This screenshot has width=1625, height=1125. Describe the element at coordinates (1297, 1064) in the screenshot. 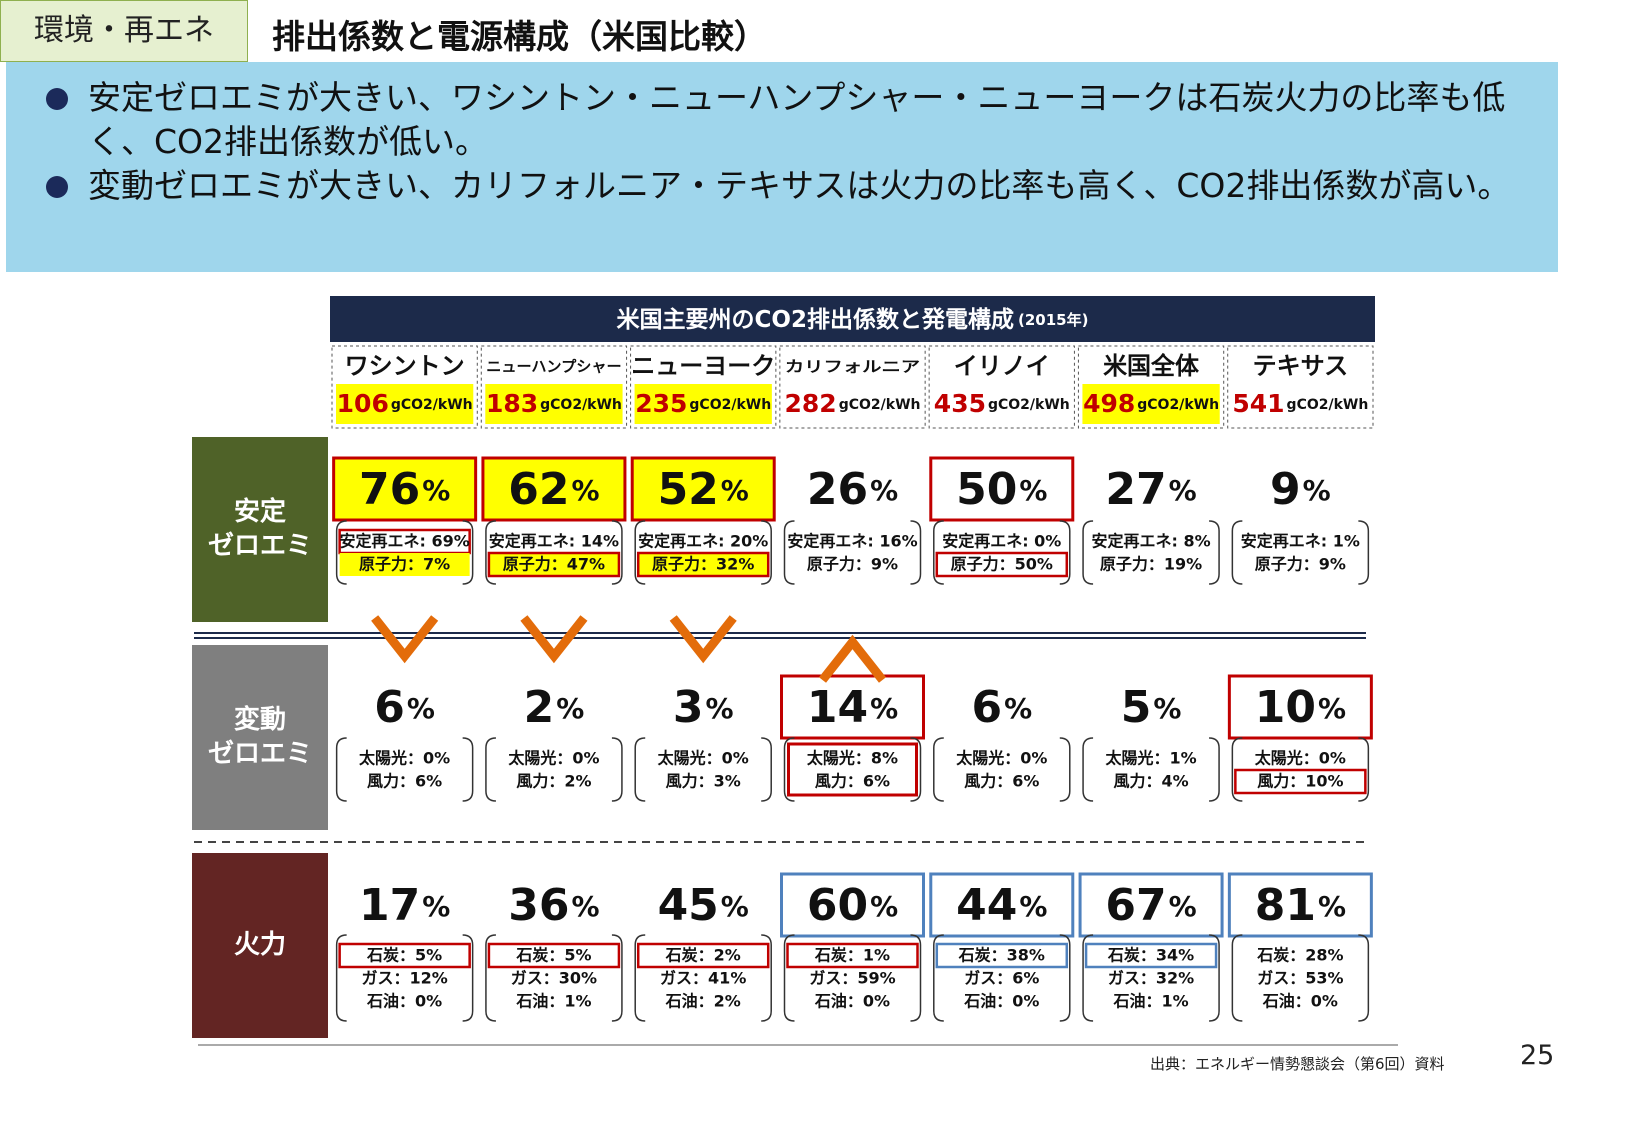

I see `source-note: 出典：エネルギー情勢懇談会（第6回）資料` at that location.